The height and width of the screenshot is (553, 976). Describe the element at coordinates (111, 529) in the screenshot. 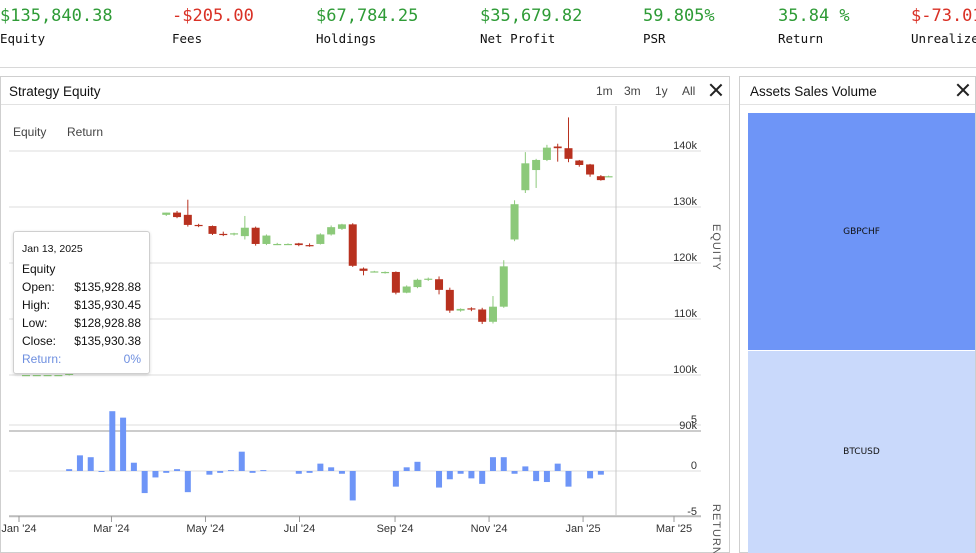

I see `x-tick-label: Mar '24` at that location.